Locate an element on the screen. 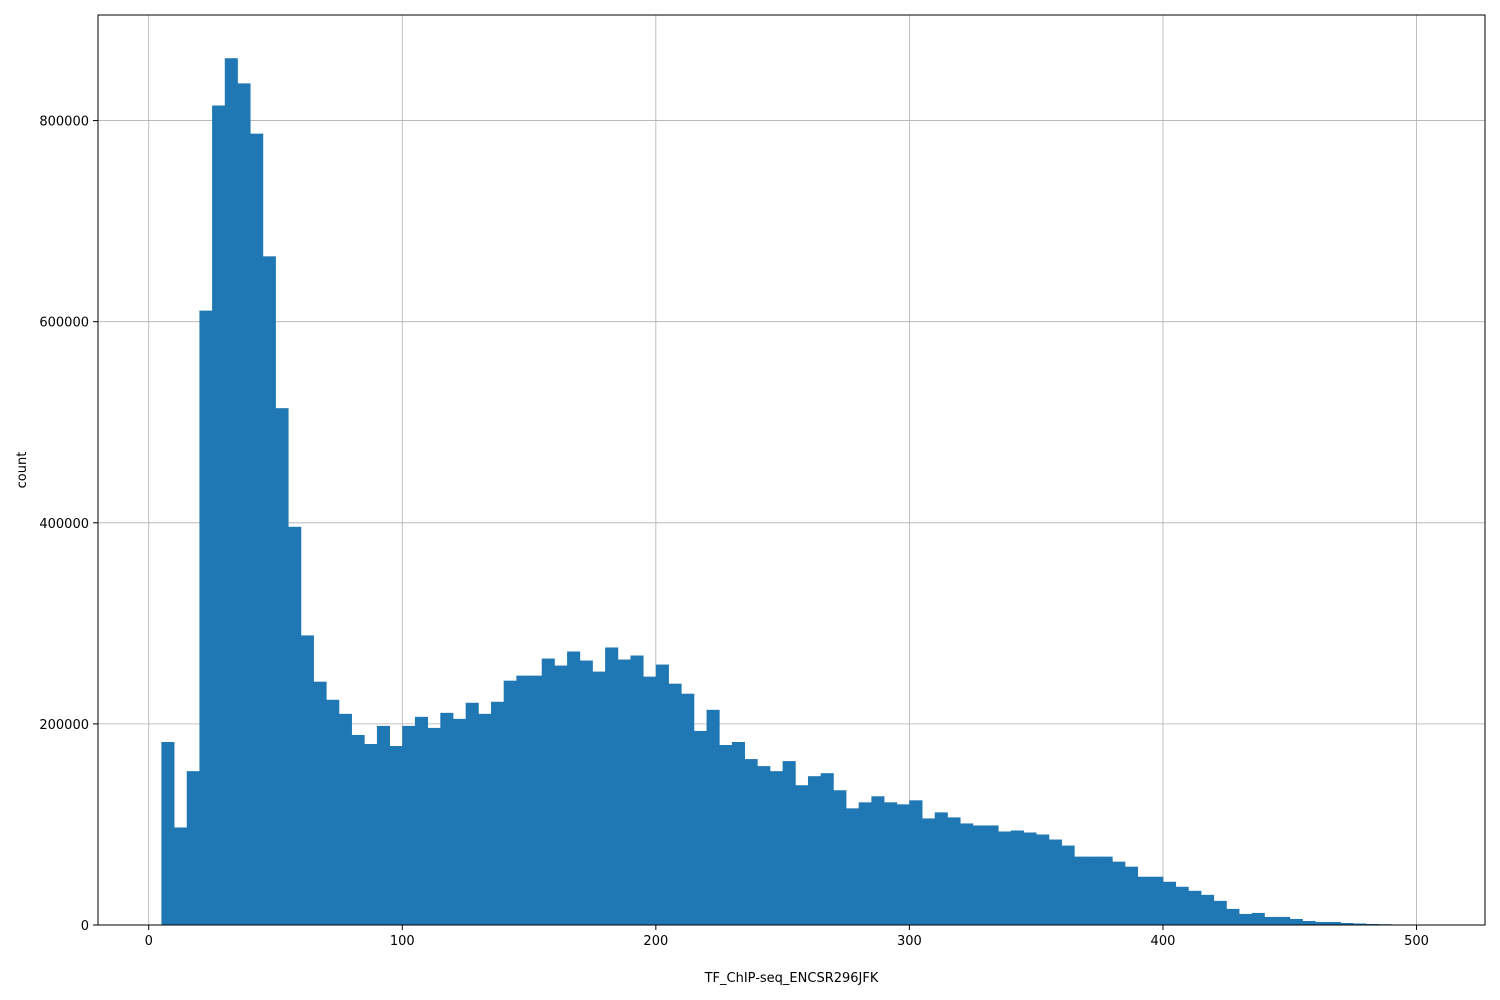 The width and height of the screenshot is (1500, 1000). x-tick-label: 300 is located at coordinates (909, 941).